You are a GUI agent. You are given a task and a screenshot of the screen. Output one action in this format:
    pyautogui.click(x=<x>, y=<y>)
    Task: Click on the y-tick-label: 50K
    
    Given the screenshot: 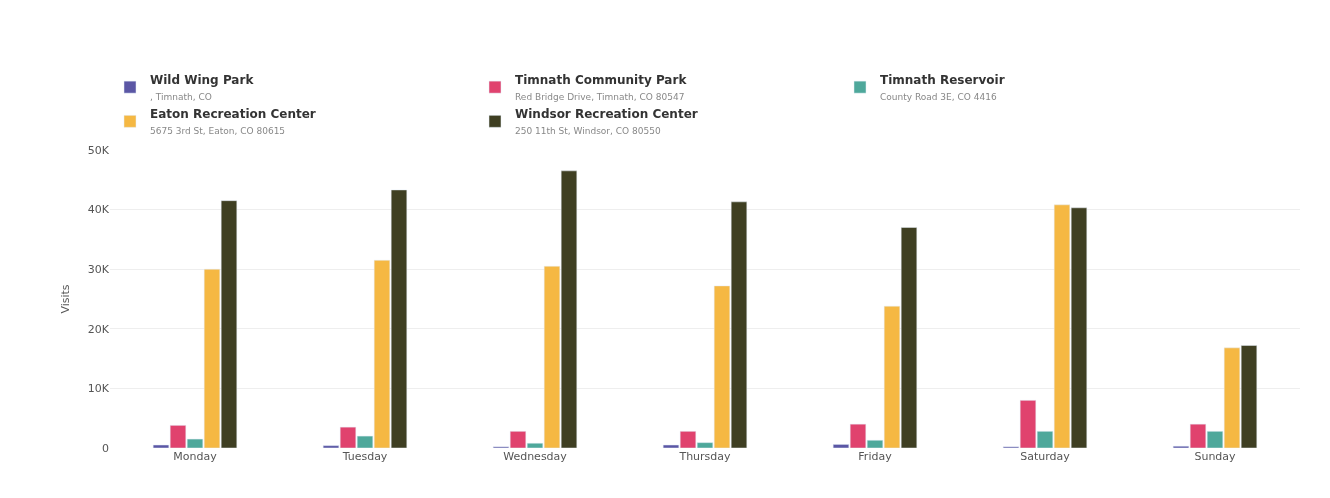 What is the action you would take?
    pyautogui.click(x=98, y=150)
    